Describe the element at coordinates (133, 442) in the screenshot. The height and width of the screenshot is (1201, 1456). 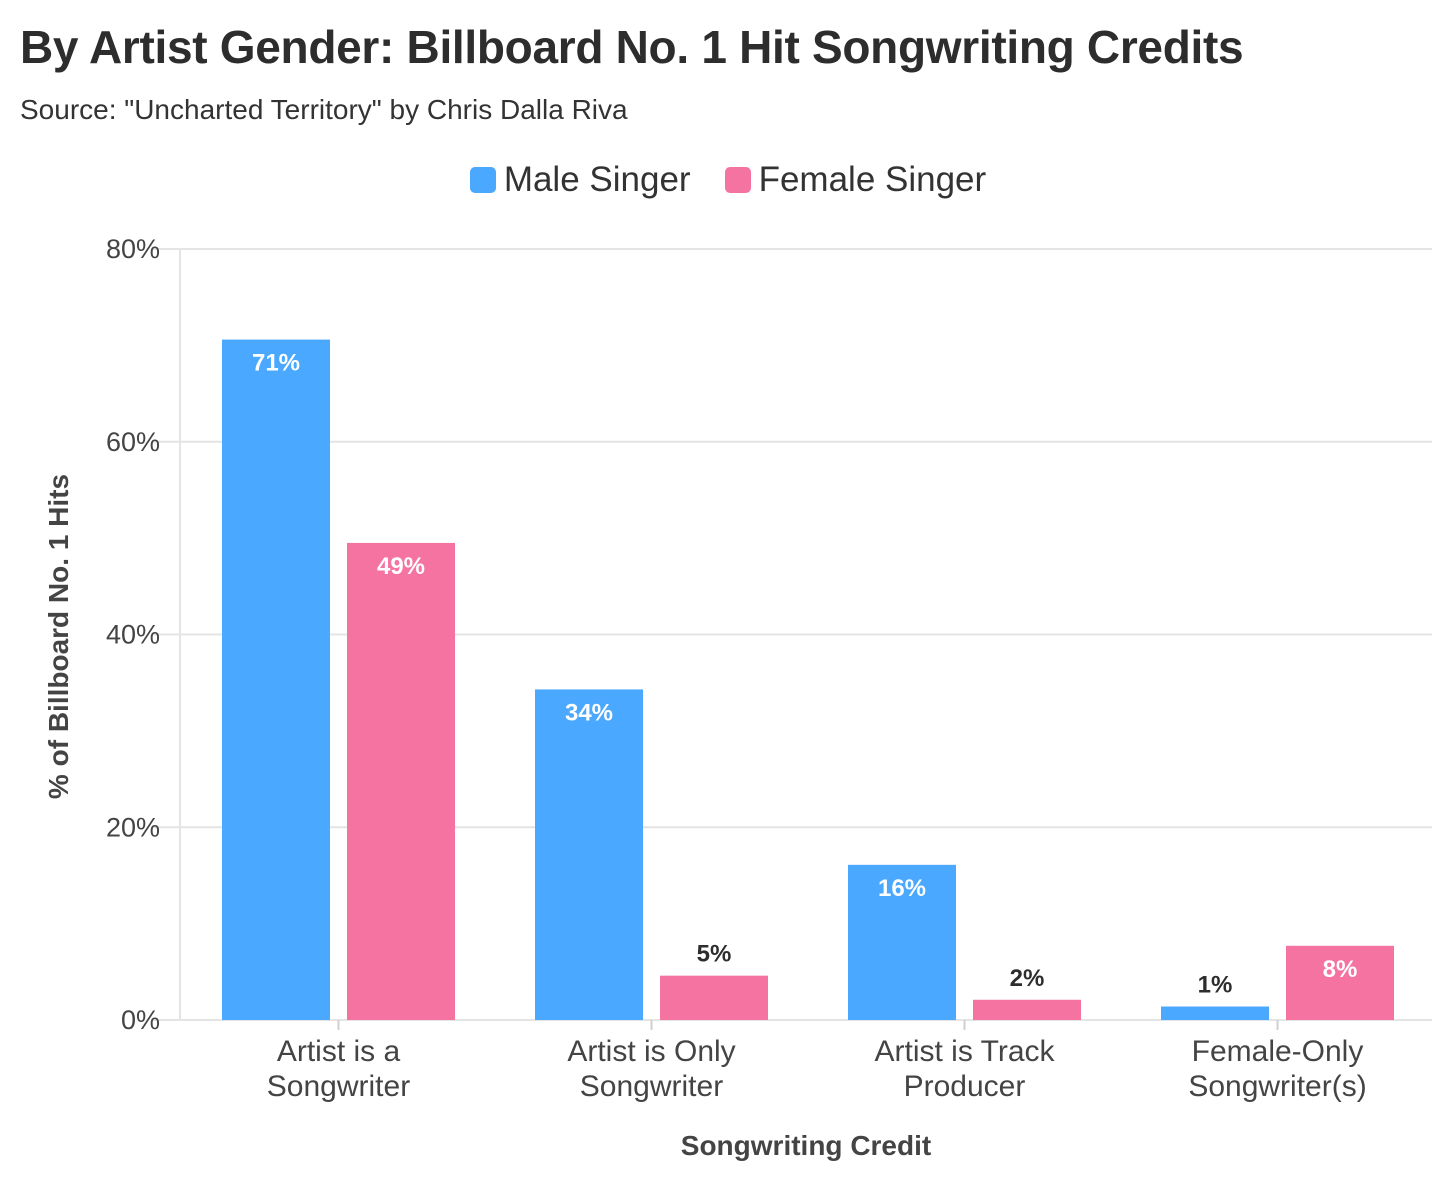
I see `y-tick-label: 60%` at that location.